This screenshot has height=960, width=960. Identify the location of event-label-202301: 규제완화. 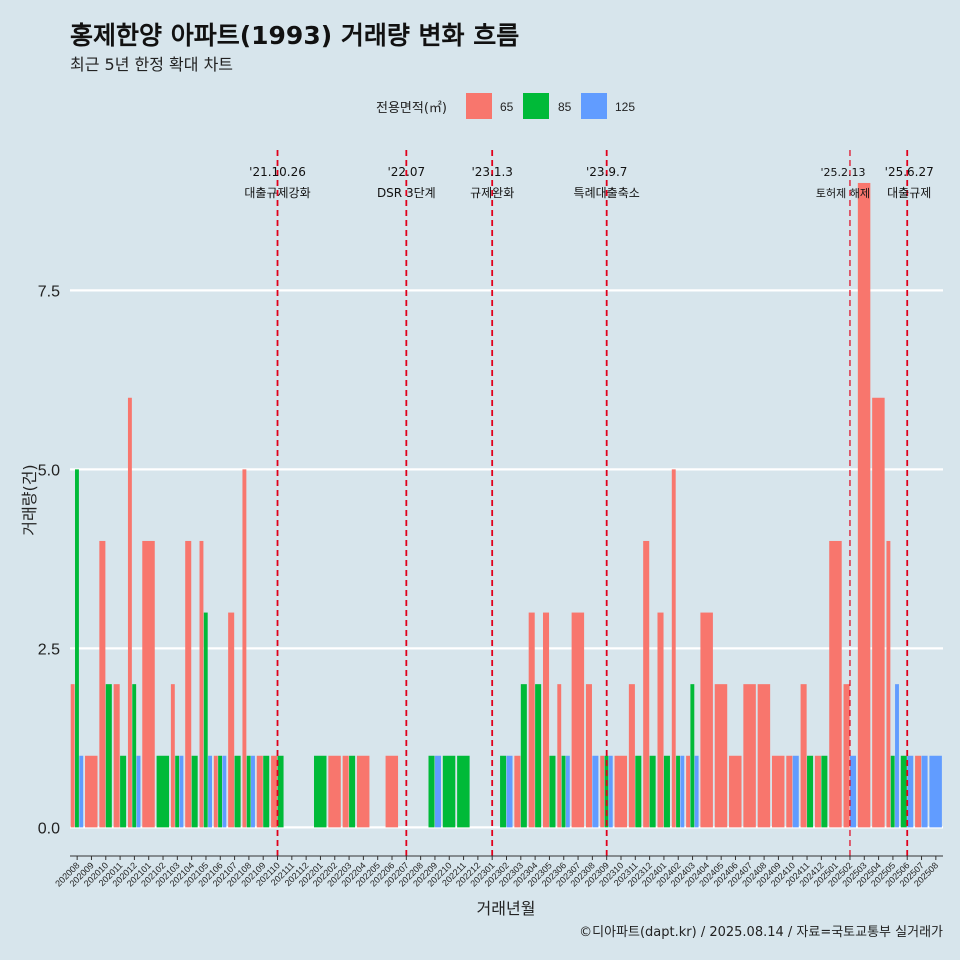
(492, 193).